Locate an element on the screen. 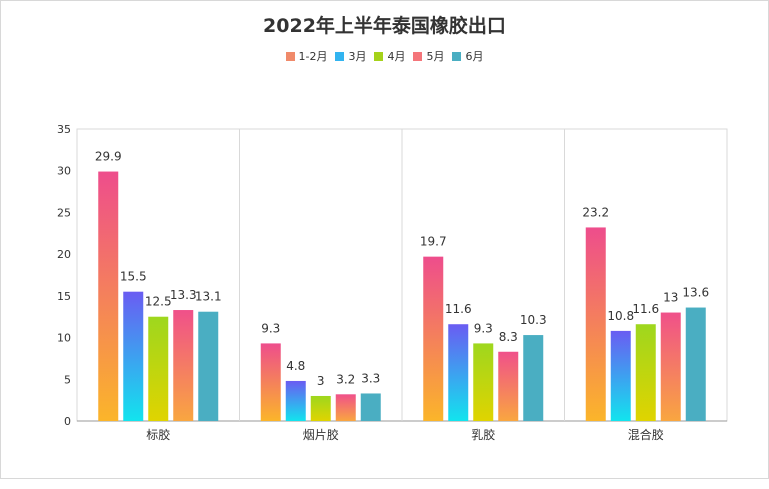  data-label: 3.2 is located at coordinates (345, 379).